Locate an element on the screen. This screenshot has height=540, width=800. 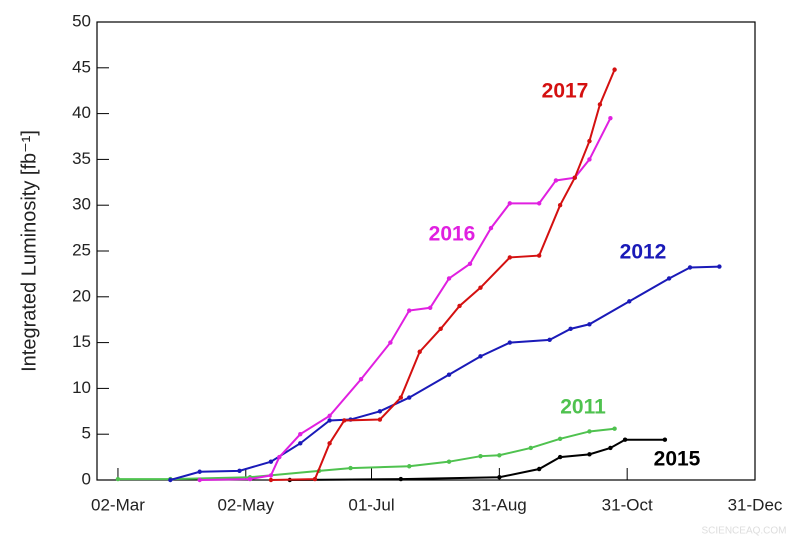
y-axis-label: Integrated Luminosity [fb⁻¹] is located at coordinates (29, 251).